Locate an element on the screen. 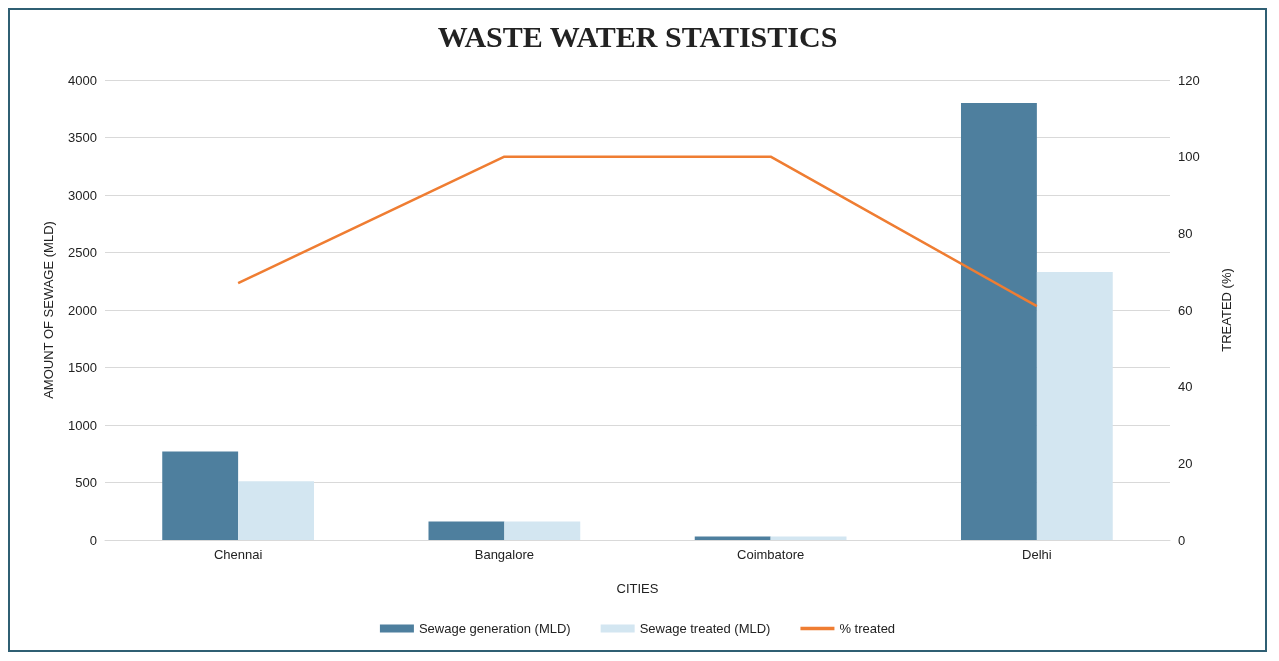 Image resolution: width=1279 pixels, height=661 pixels. y2-tick-label: 20 is located at coordinates (1185, 463).